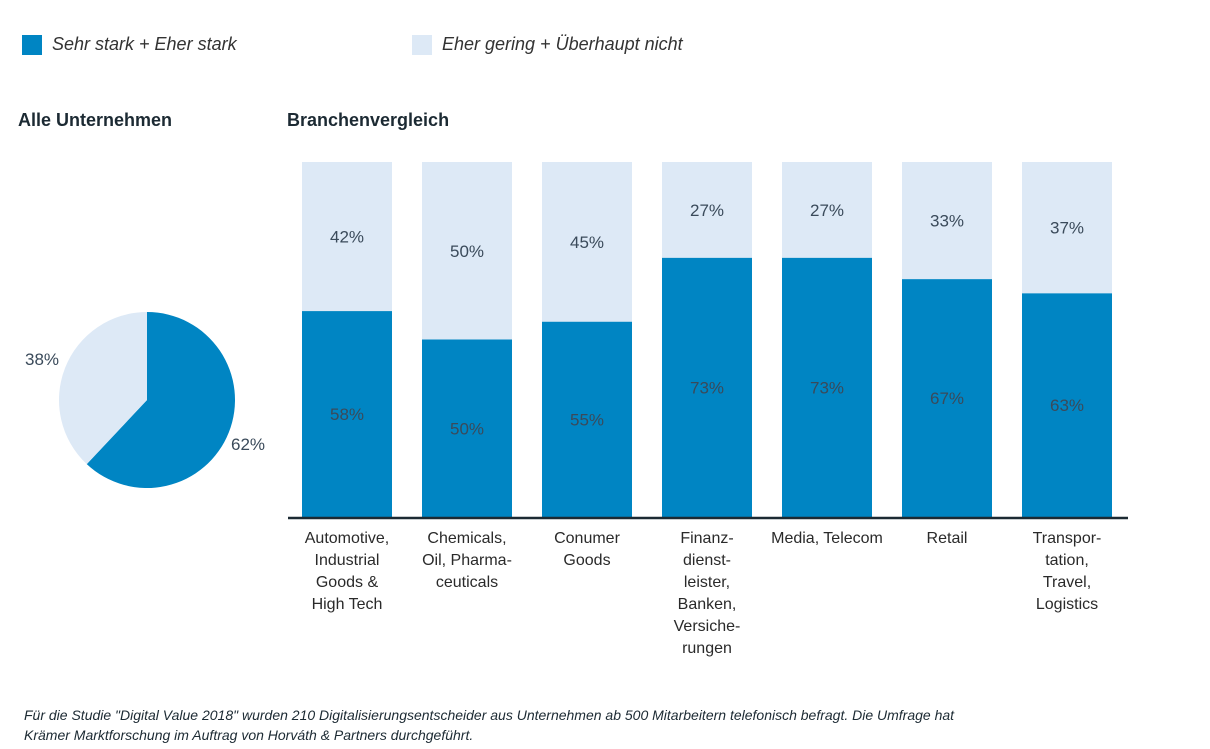 This screenshot has width=1210, height=749. What do you see at coordinates (1067, 538) in the screenshot?
I see `category-label: Transpor-` at bounding box center [1067, 538].